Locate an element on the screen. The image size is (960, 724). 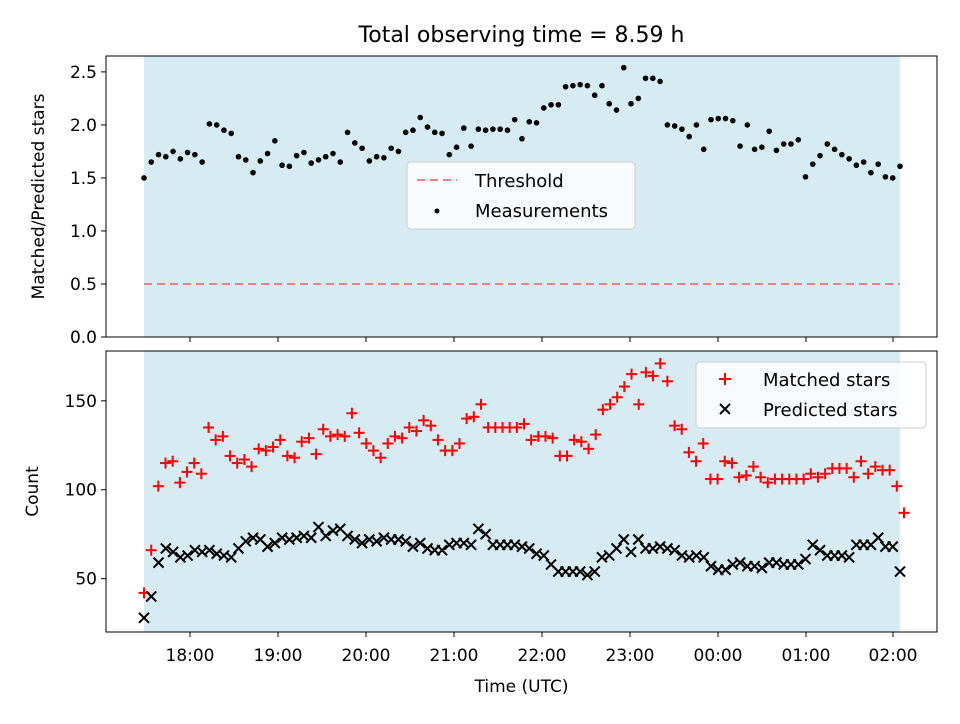
chart-title: Total observing time = 8.59 h is located at coordinates (521, 35).